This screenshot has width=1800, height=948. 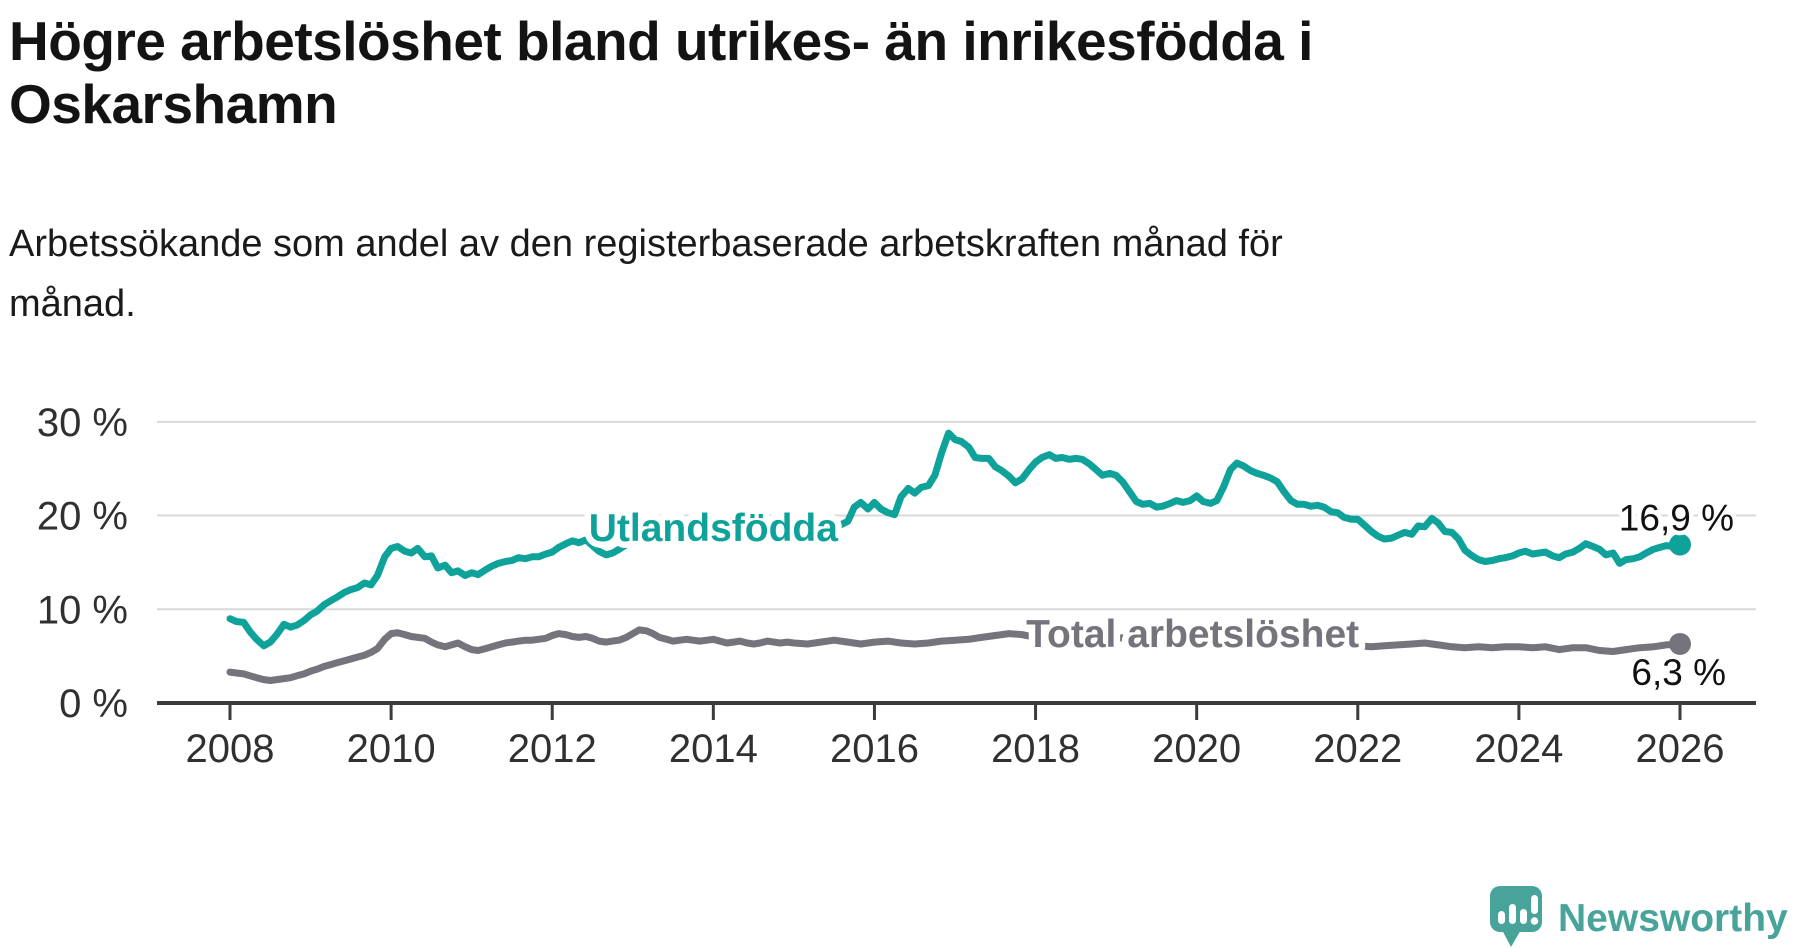 I want to click on value-label-total: 6,3 %, so click(x=1678, y=672).